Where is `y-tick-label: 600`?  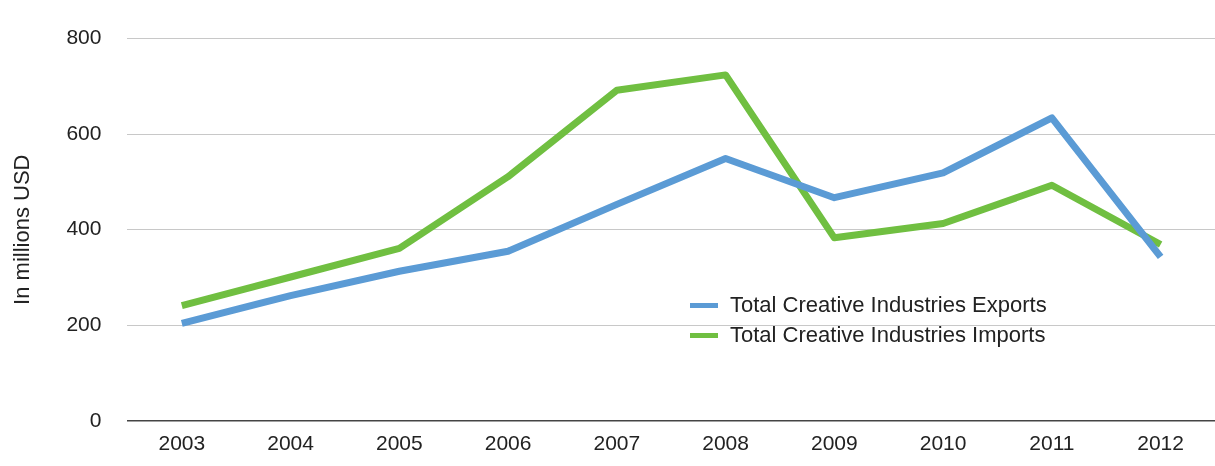
y-tick-label: 600 is located at coordinates (84, 132).